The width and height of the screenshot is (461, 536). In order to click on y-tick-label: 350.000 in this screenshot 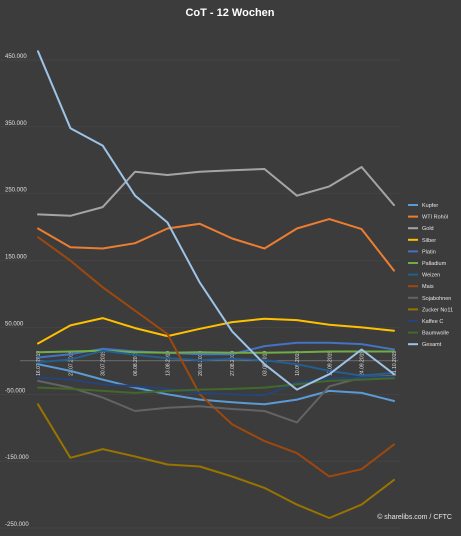, I will do `click(16, 124)`.